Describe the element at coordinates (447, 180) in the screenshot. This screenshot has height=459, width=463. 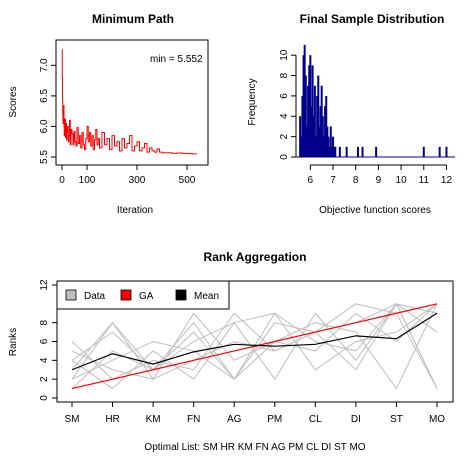
I see `x-tick-label: 12` at that location.